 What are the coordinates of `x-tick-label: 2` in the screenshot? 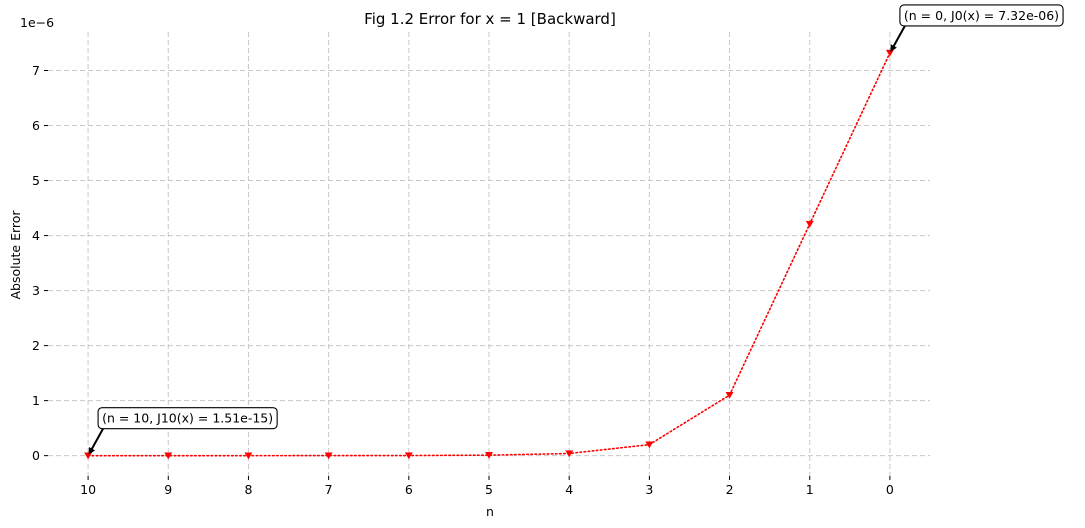 It's located at (730, 489).